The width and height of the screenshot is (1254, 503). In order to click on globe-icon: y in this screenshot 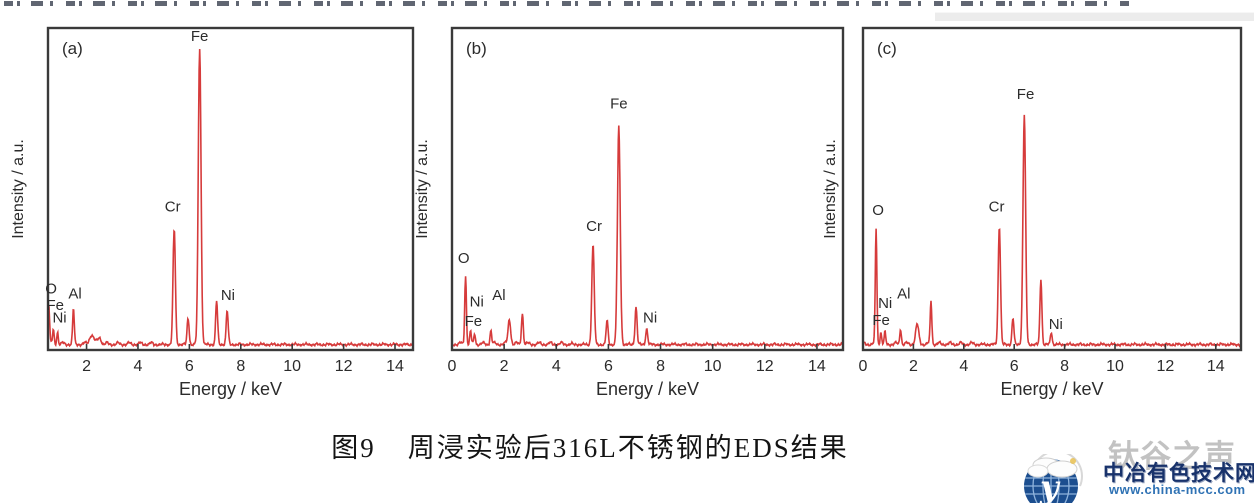, I will do `click(1053, 478)`.